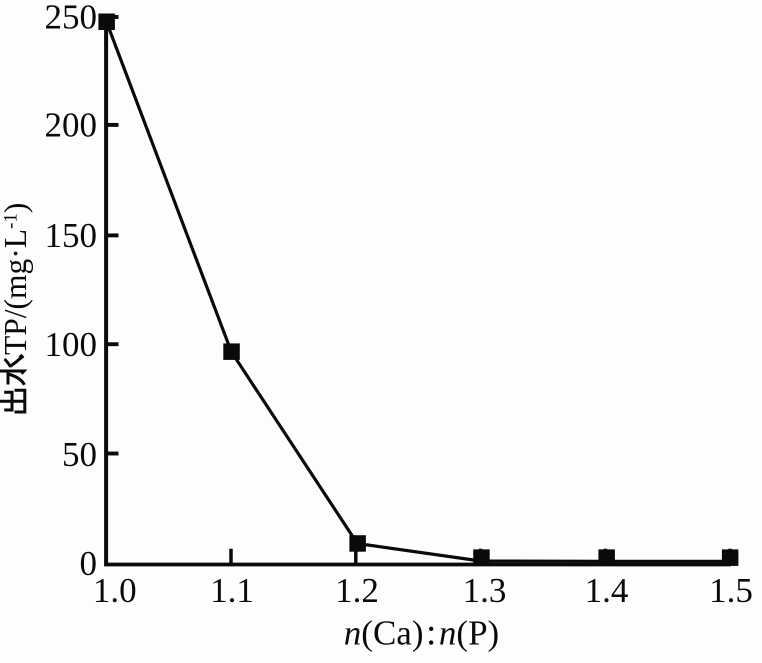 Image resolution: width=762 pixels, height=663 pixels. I want to click on svg-text: n(Ca):n(P), so click(421, 632).